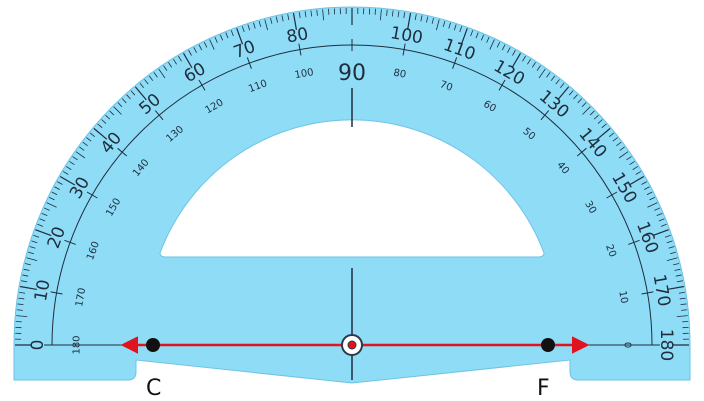 The width and height of the screenshot is (704, 401). I want to click on center-90-label: 90, so click(352, 73).